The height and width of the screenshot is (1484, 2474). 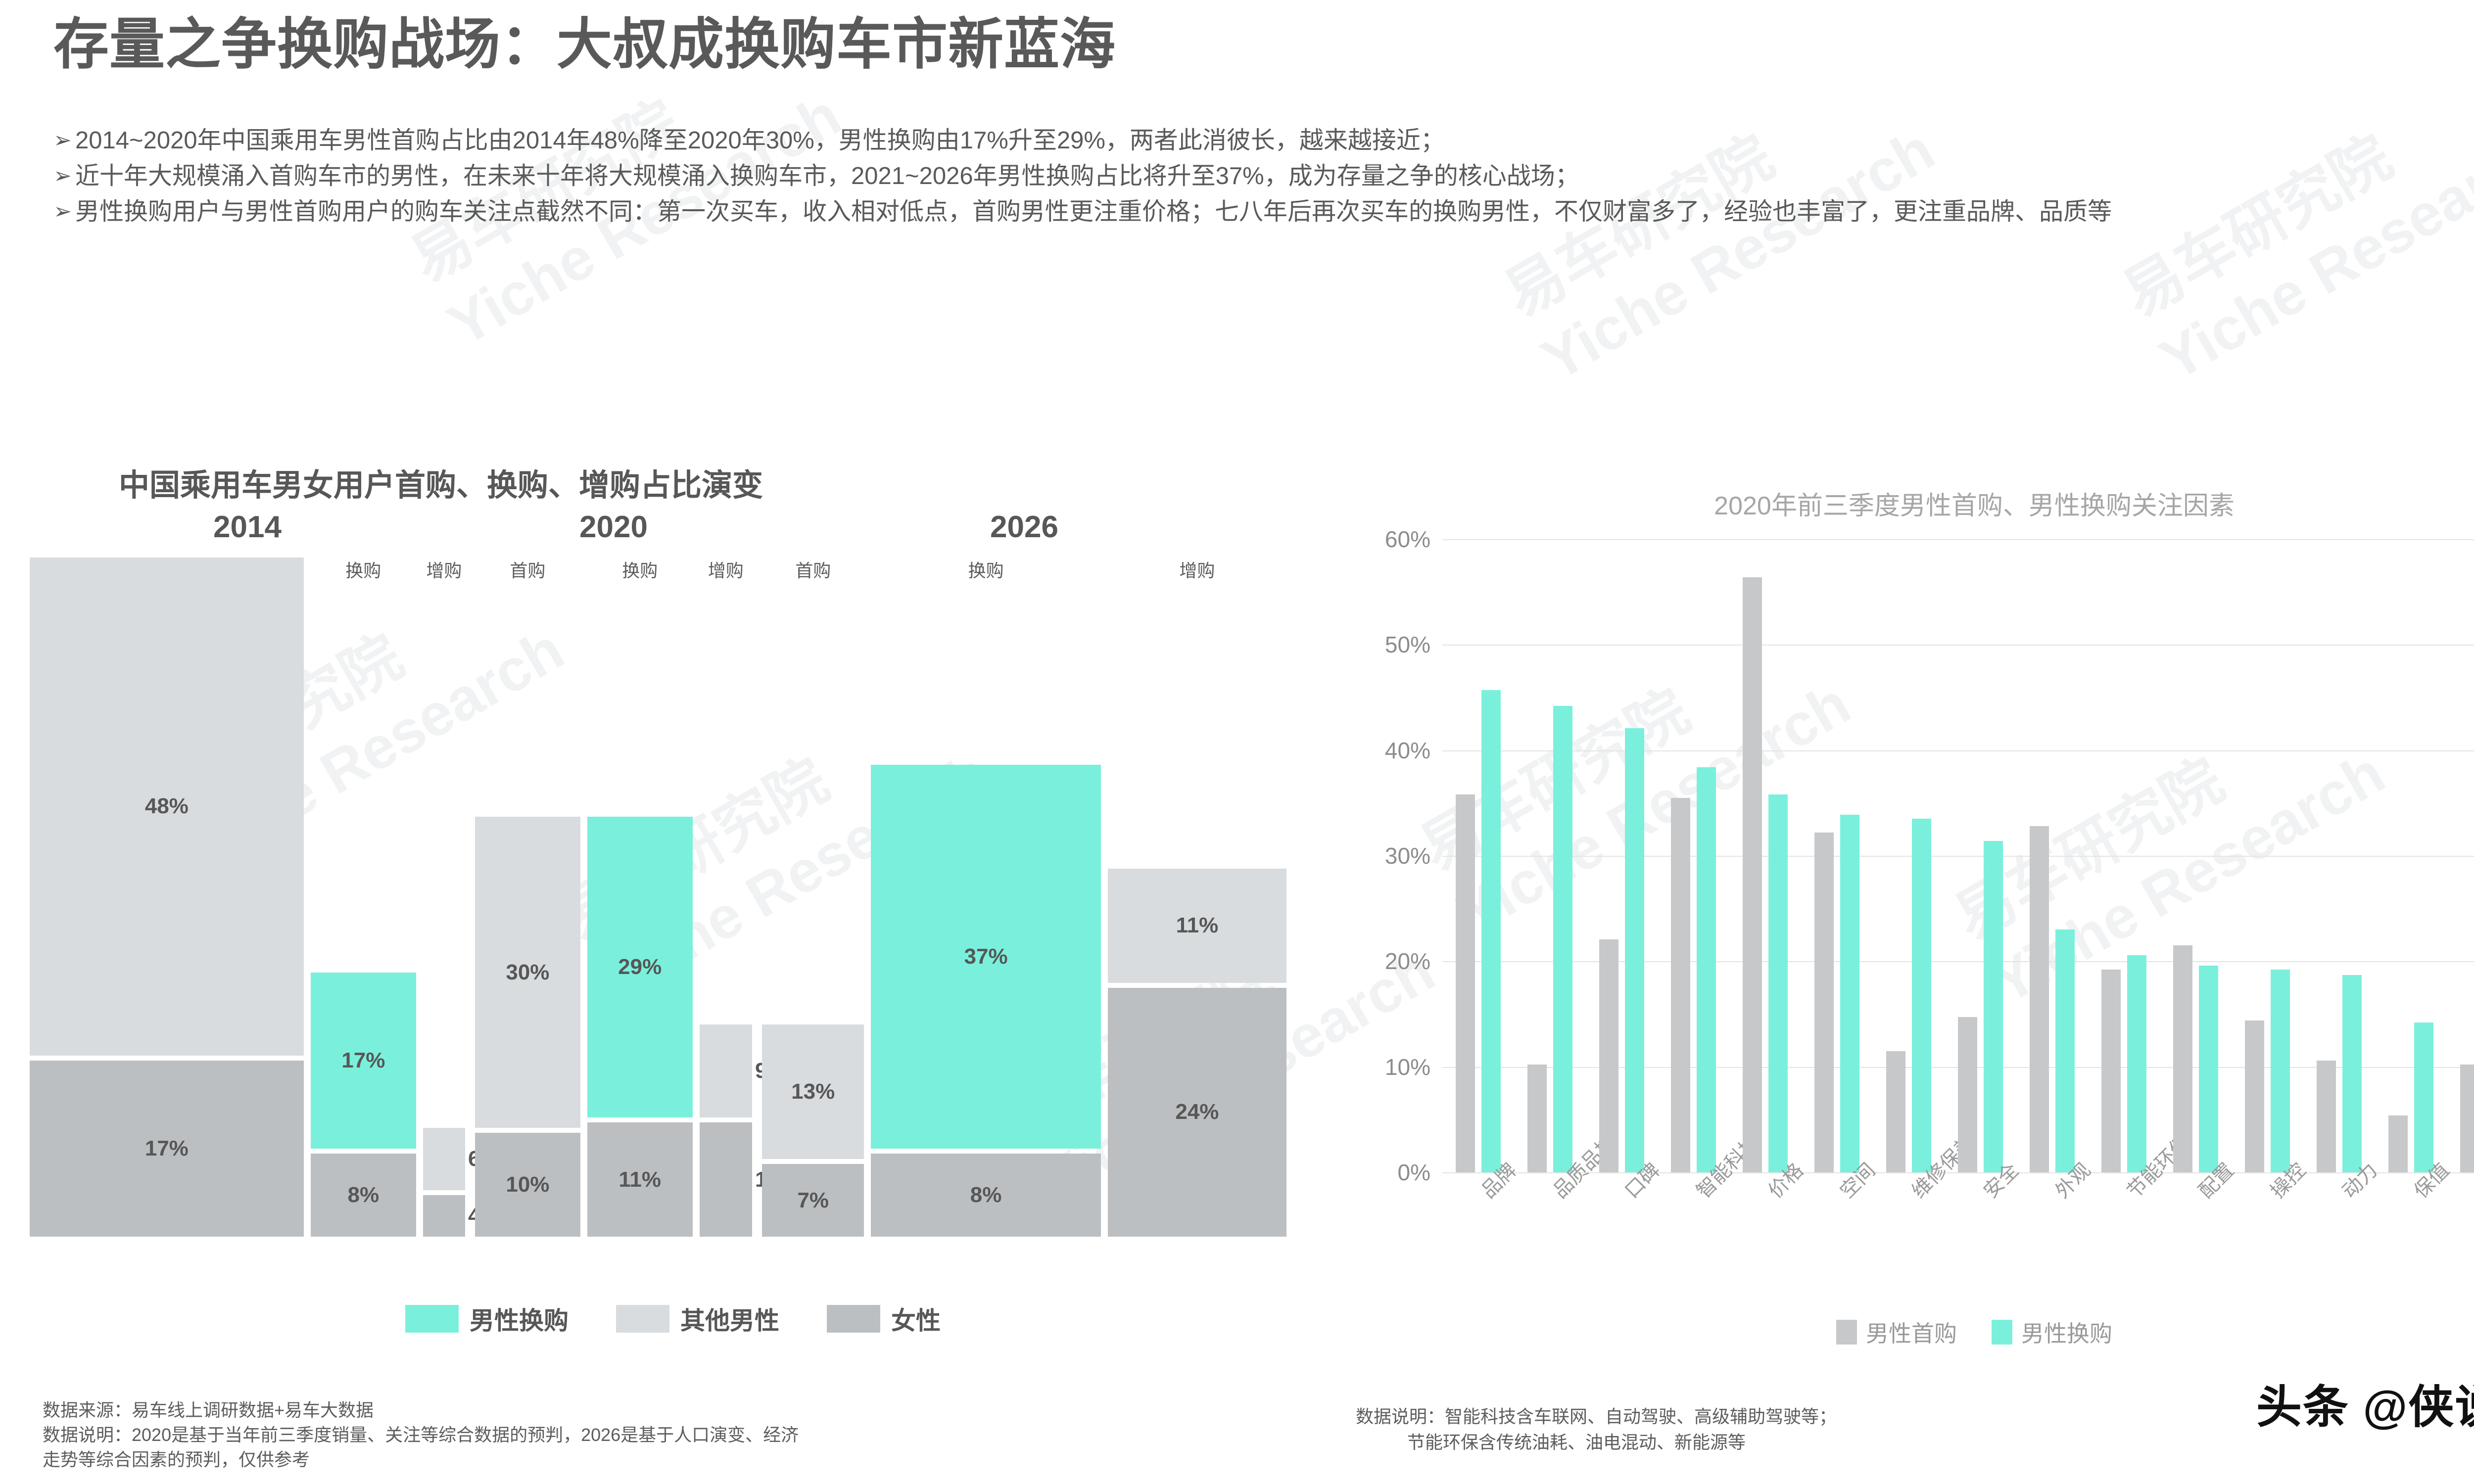 What do you see at coordinates (2414, 871) in the screenshot?
I see `bar-group: 保值` at bounding box center [2414, 871].